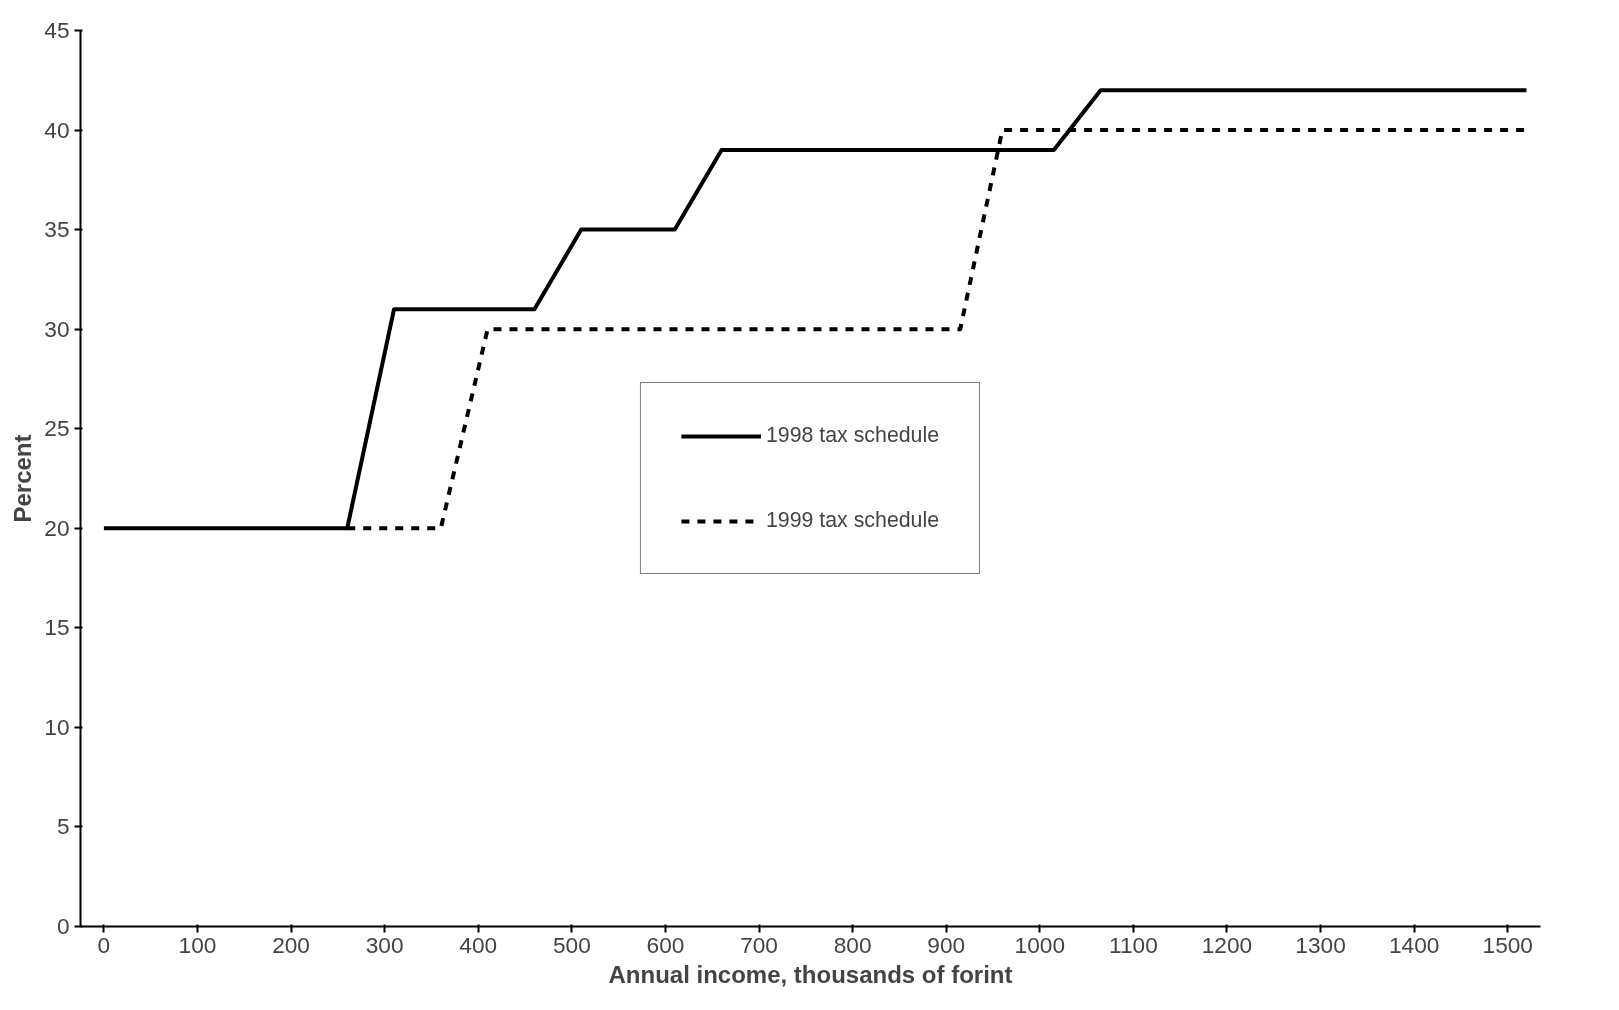 The image size is (1619, 1010). Describe the element at coordinates (57, 527) in the screenshot. I see `y-tick-label: 20` at that location.